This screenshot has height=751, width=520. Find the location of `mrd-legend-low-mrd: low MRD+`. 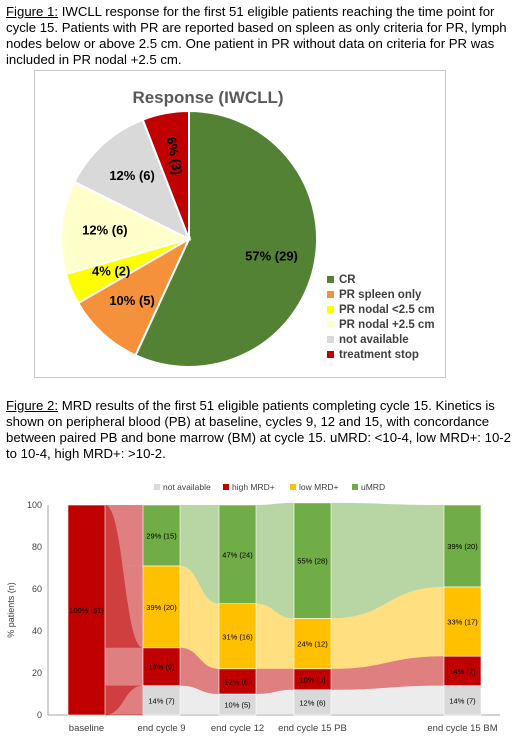

mrd-legend-low-mrd: low MRD+ is located at coordinates (318, 487).